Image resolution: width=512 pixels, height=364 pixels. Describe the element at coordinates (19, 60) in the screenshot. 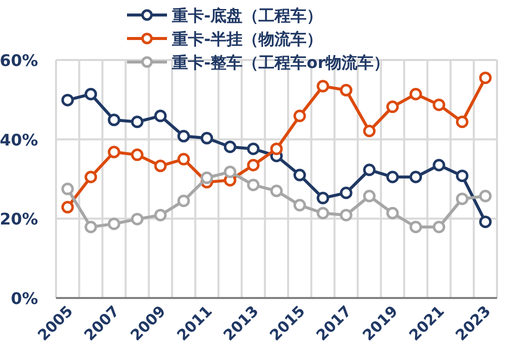

I see `y-tick-label: 60%` at that location.